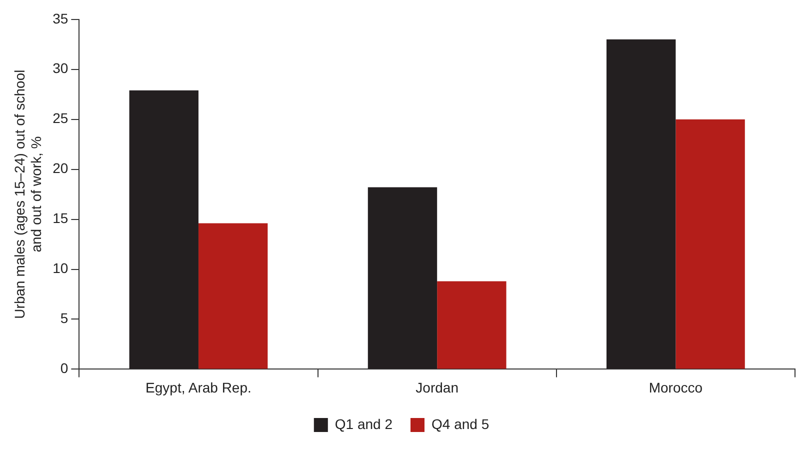 The height and width of the screenshot is (450, 807). I want to click on y-tick-label: 15, so click(60, 218).